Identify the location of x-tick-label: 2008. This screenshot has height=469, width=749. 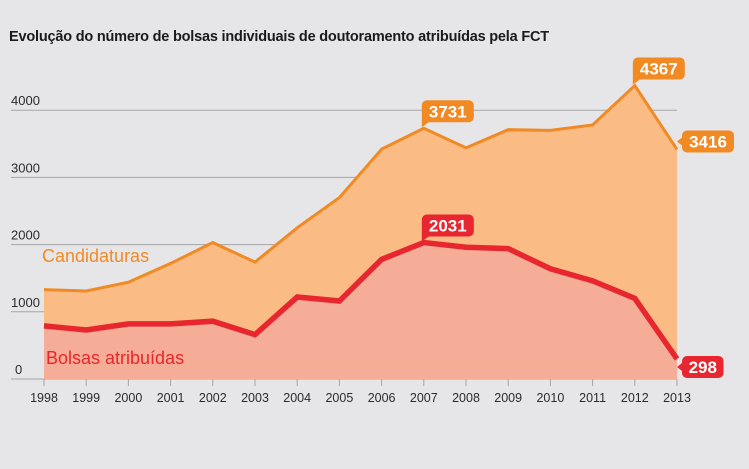
(466, 398).